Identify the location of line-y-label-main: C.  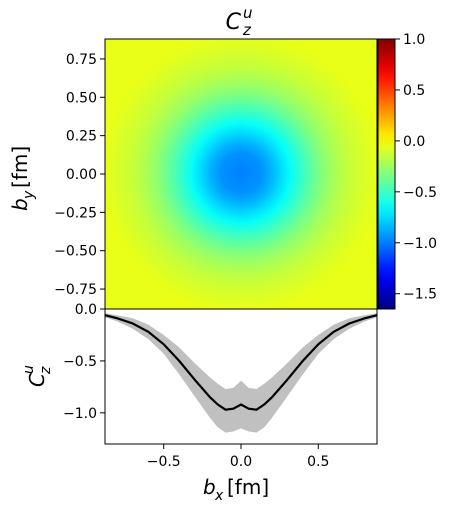
(37, 380).